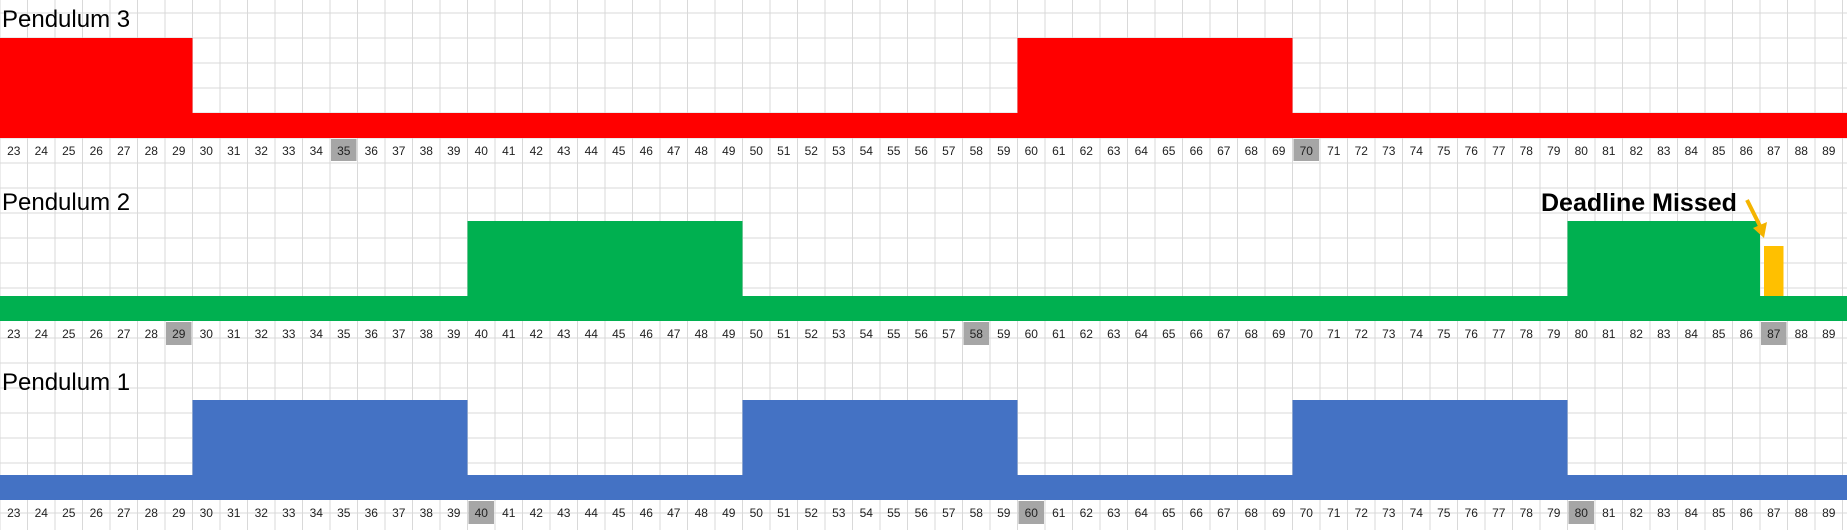 The height and width of the screenshot is (530, 1847). I want to click on tick-label: 38, so click(427, 151).